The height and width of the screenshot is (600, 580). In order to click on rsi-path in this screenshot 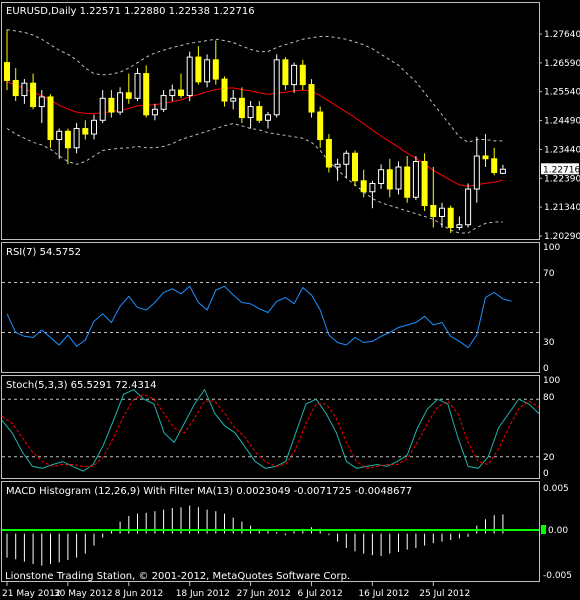, I will do `click(259, 317)`.